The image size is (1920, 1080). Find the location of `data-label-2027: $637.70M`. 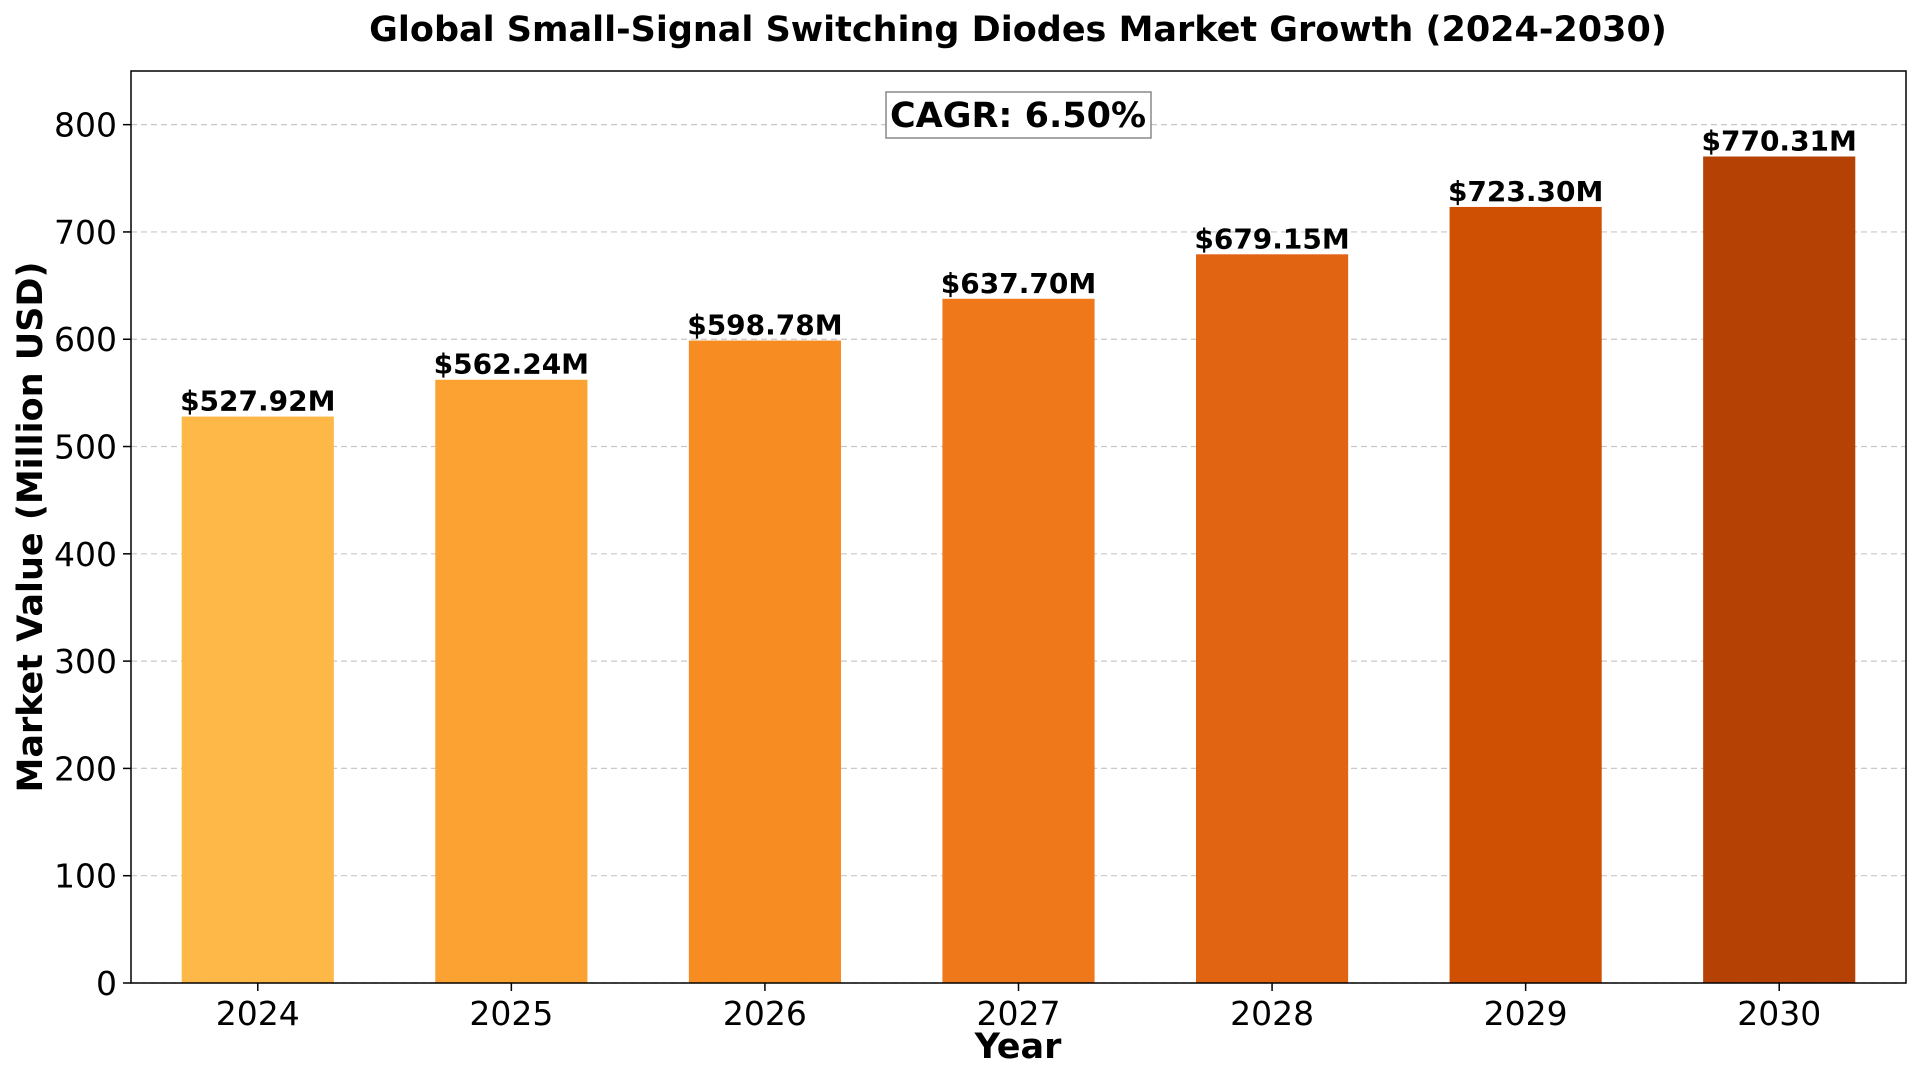

data-label-2027: $637.70M is located at coordinates (1018, 283).